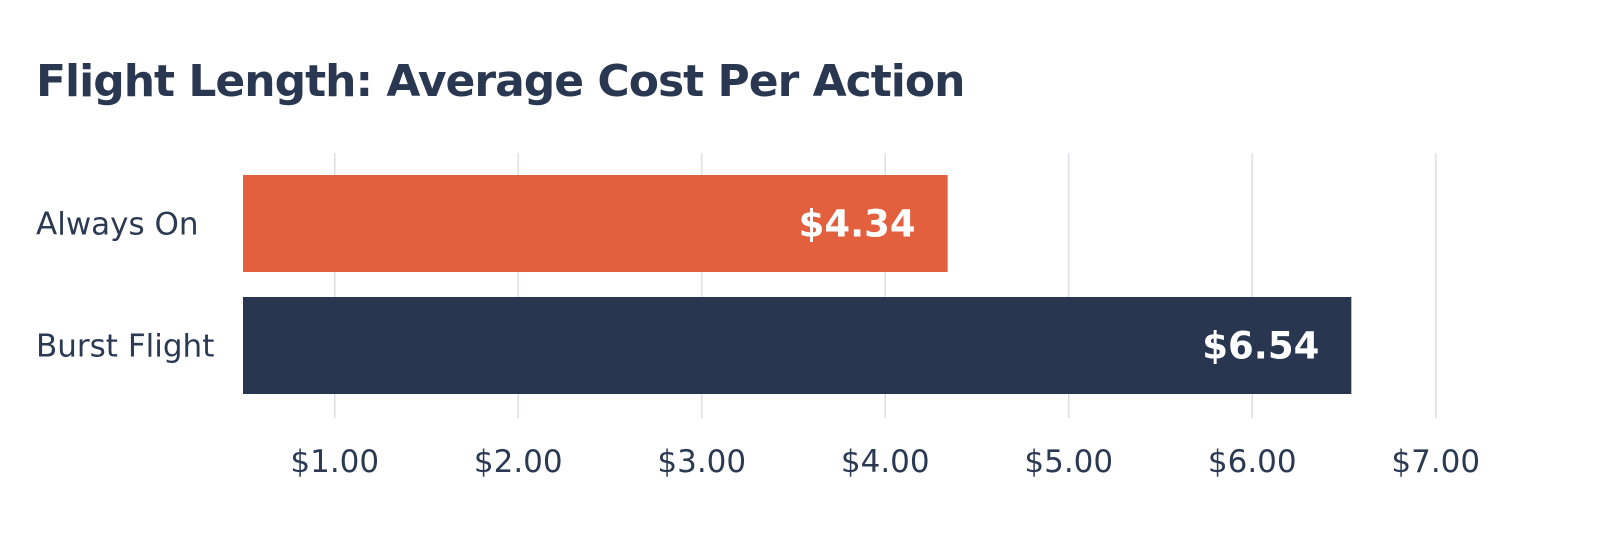 This screenshot has height=553, width=1600. I want to click on data-label: $6.54, so click(1260, 346).